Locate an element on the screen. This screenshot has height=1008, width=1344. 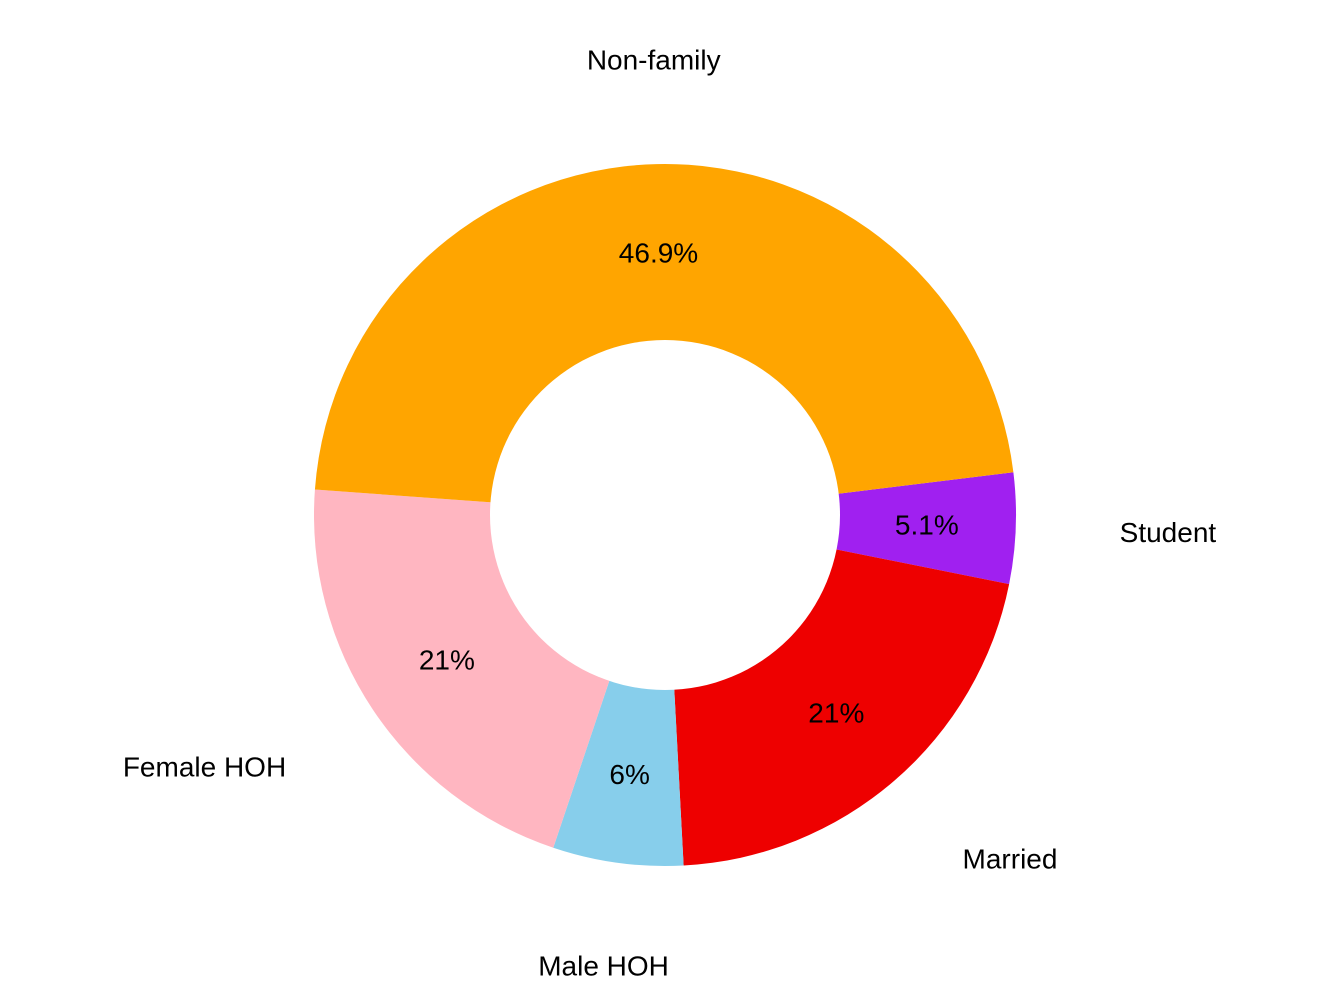
category-label-married: Married is located at coordinates (1010, 859).